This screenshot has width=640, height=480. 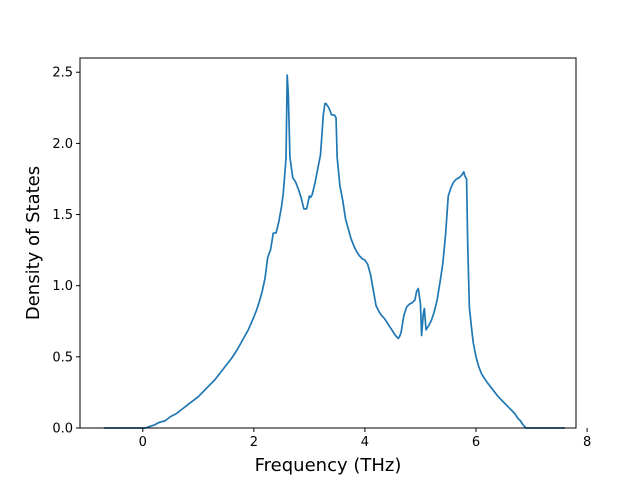 I want to click on x-tick-label: 2, so click(x=254, y=442).